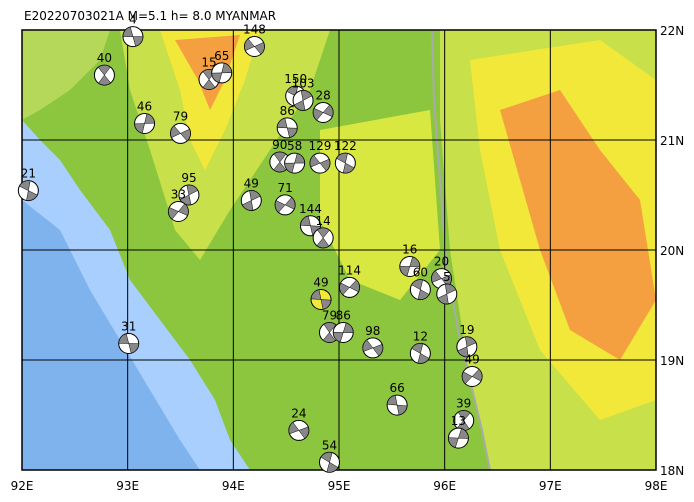  I want to click on depth-label: 103, so click(303, 83).